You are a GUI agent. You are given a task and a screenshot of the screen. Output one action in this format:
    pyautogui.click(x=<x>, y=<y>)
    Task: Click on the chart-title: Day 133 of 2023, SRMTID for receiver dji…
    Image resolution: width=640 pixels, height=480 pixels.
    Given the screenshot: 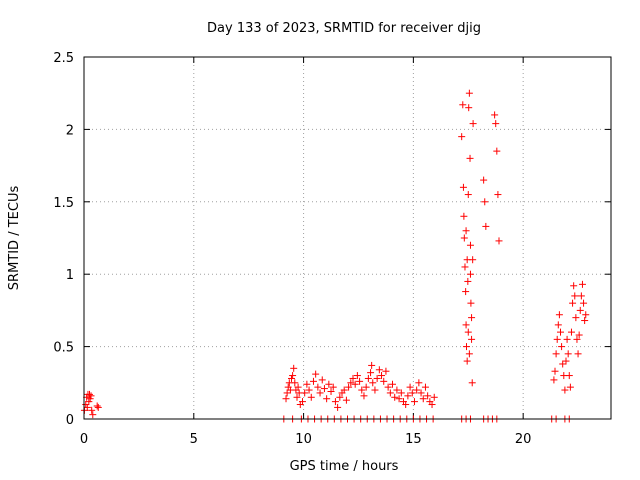 What is the action you would take?
    pyautogui.click(x=344, y=28)
    